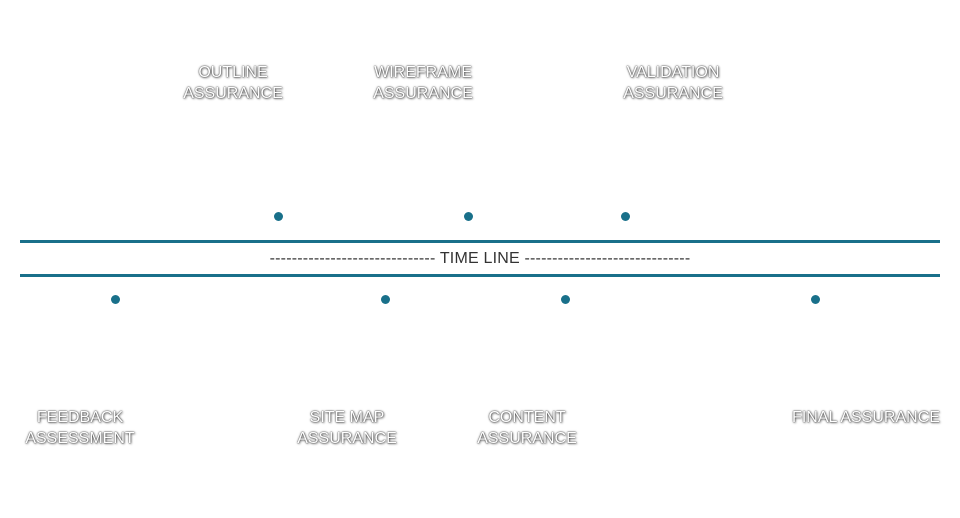  What do you see at coordinates (80, 428) in the screenshot?
I see `milestone-label-feedback: FEEDBACK ASSESSMENT` at bounding box center [80, 428].